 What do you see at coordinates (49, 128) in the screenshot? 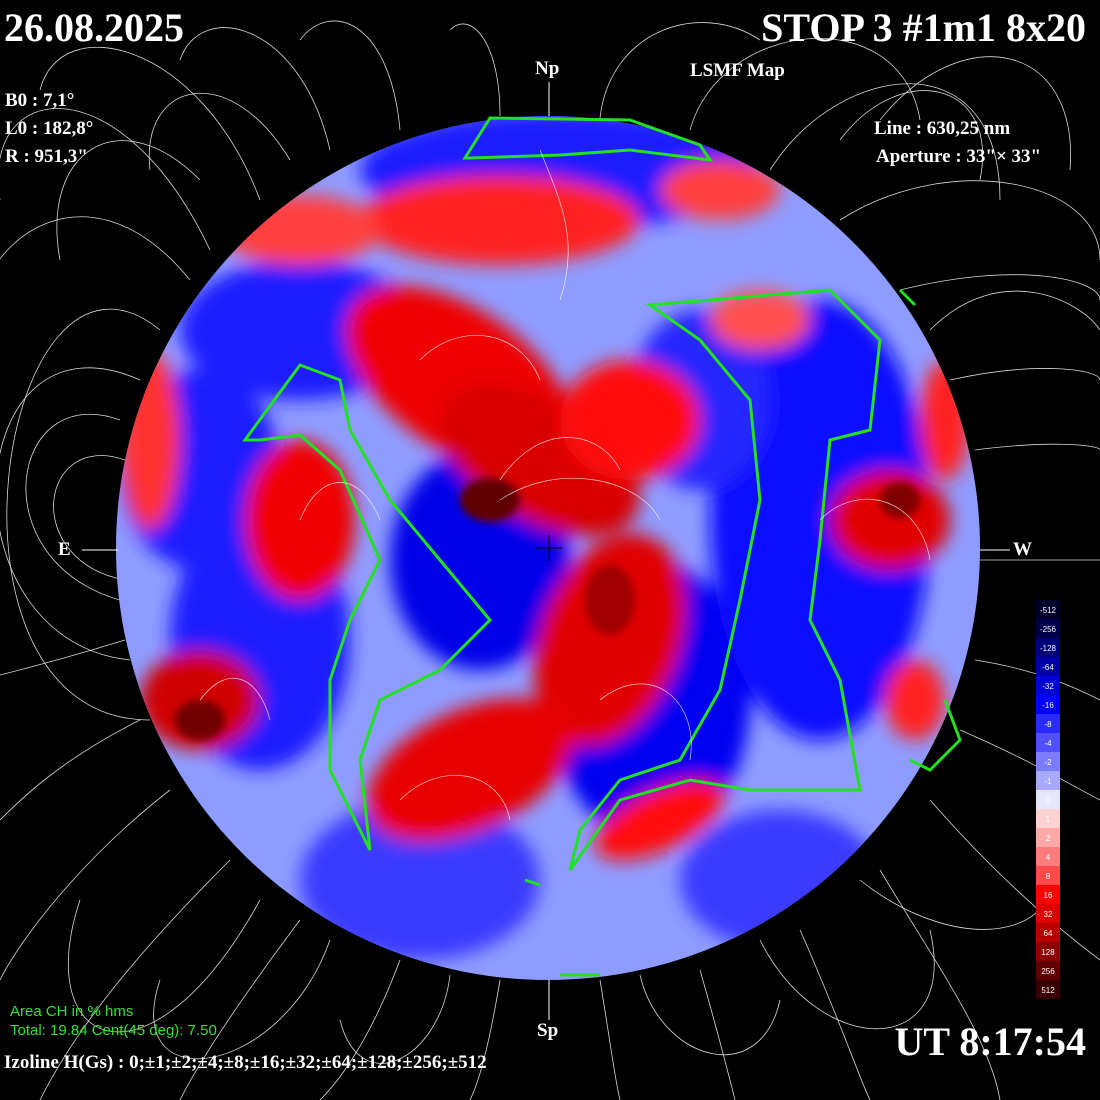
I see `l0-label: L0 : 182,8°` at bounding box center [49, 128].